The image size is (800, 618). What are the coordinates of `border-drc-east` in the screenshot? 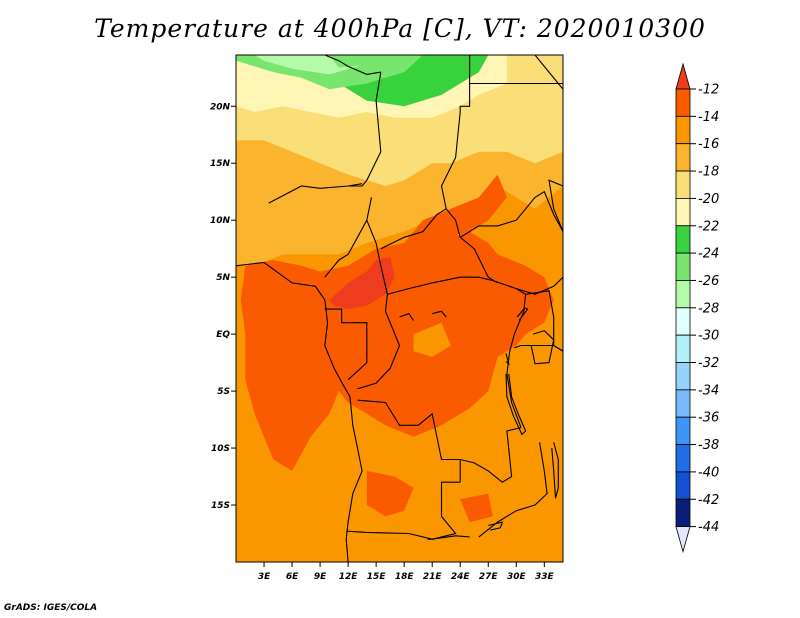 It's located at (516, 358).